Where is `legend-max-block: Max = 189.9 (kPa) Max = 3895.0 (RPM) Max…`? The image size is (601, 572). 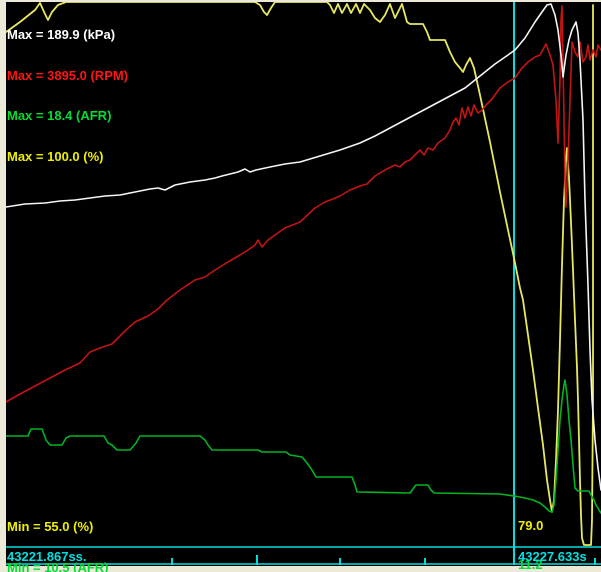
legend-max-block: Max = 189.9 (kPa) Max = 3895.0 (RPM) Max… is located at coordinates (67, 95).